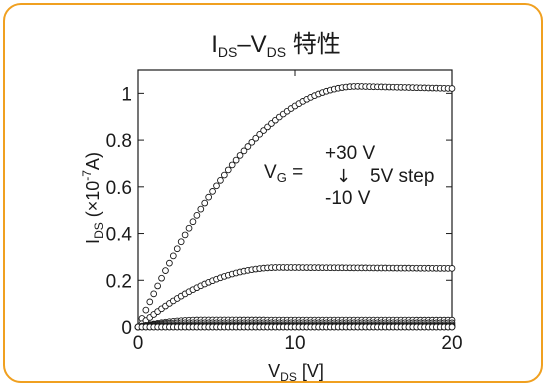 This screenshot has width=552, height=392. I want to click on y-tick-label: 0.8, so click(119, 141).